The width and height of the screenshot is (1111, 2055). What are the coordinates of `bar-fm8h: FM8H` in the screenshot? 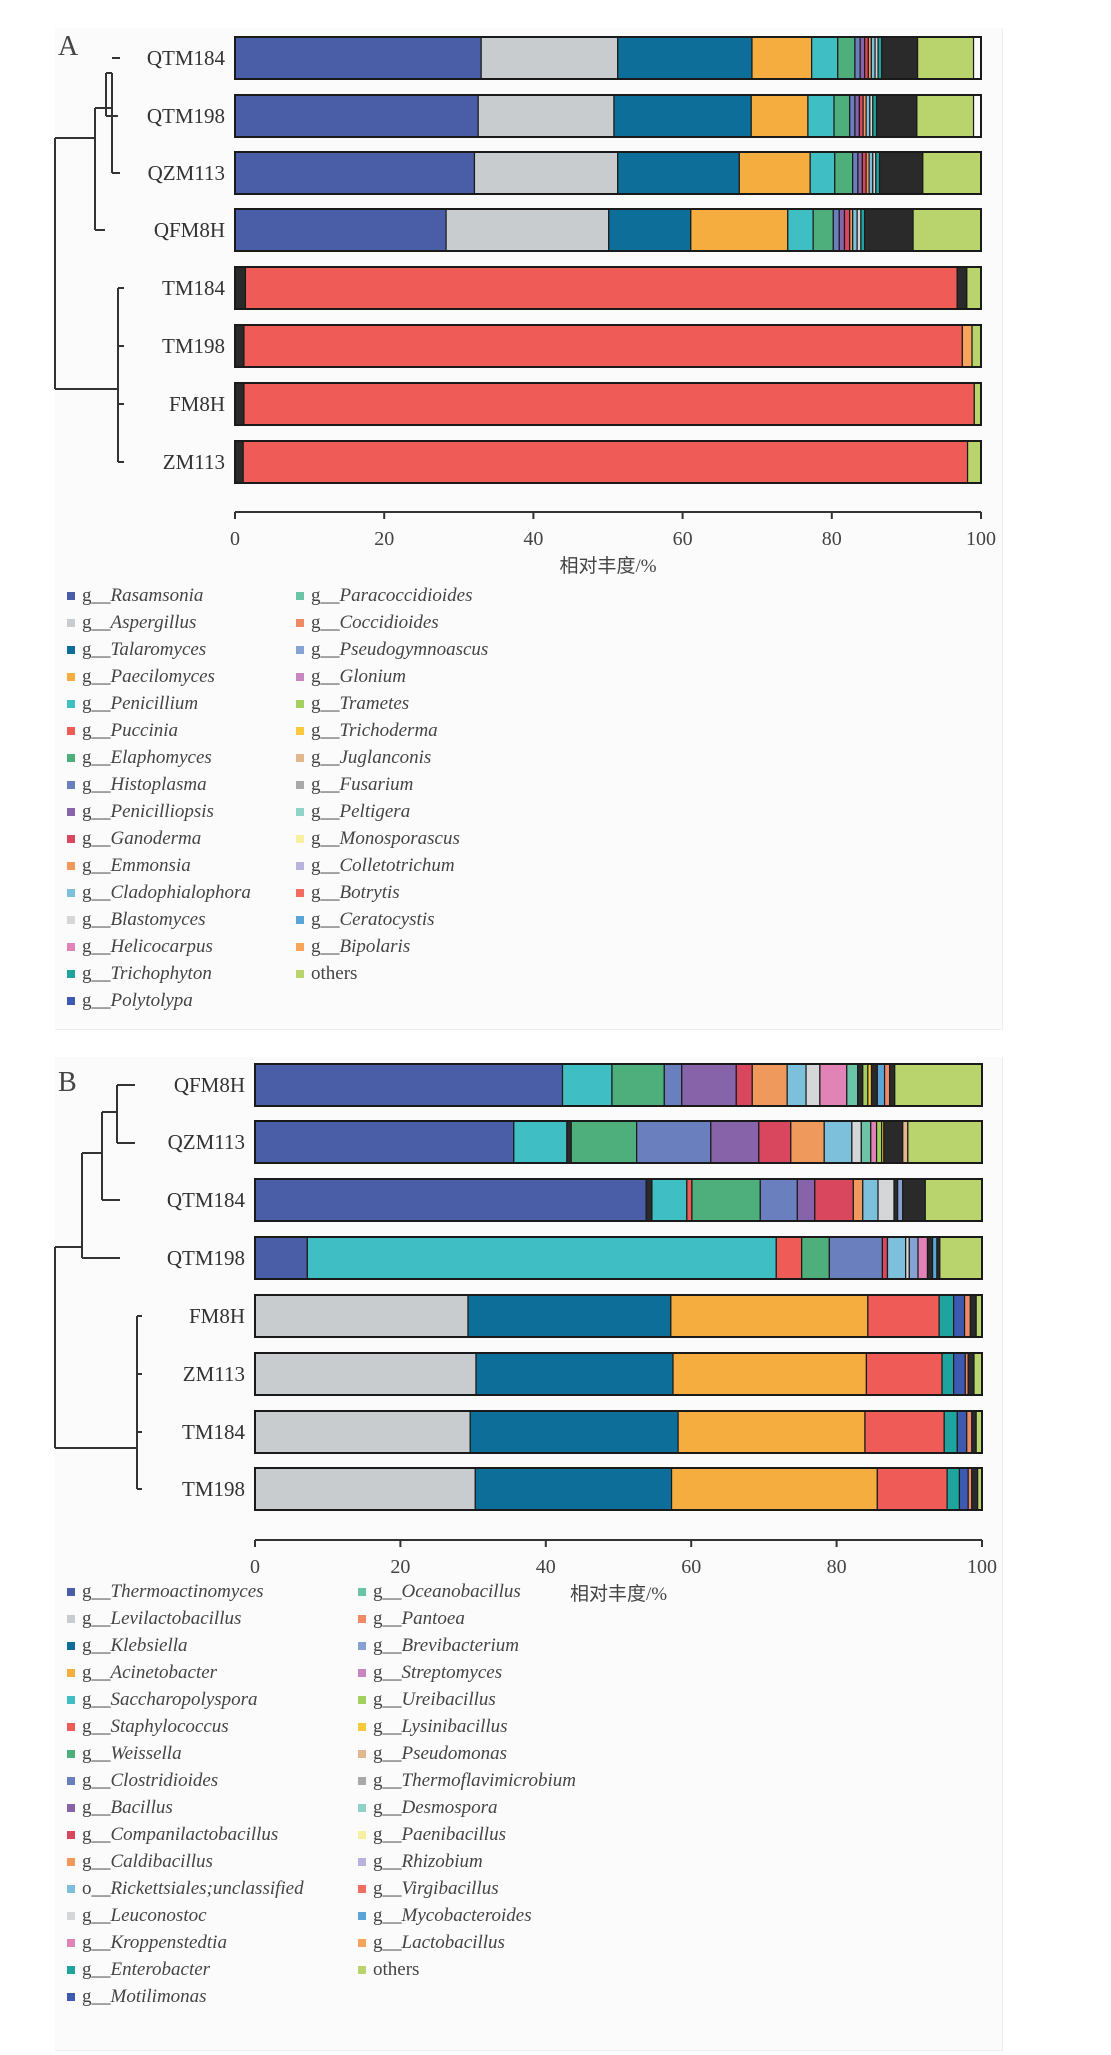 It's located at (586, 1316).